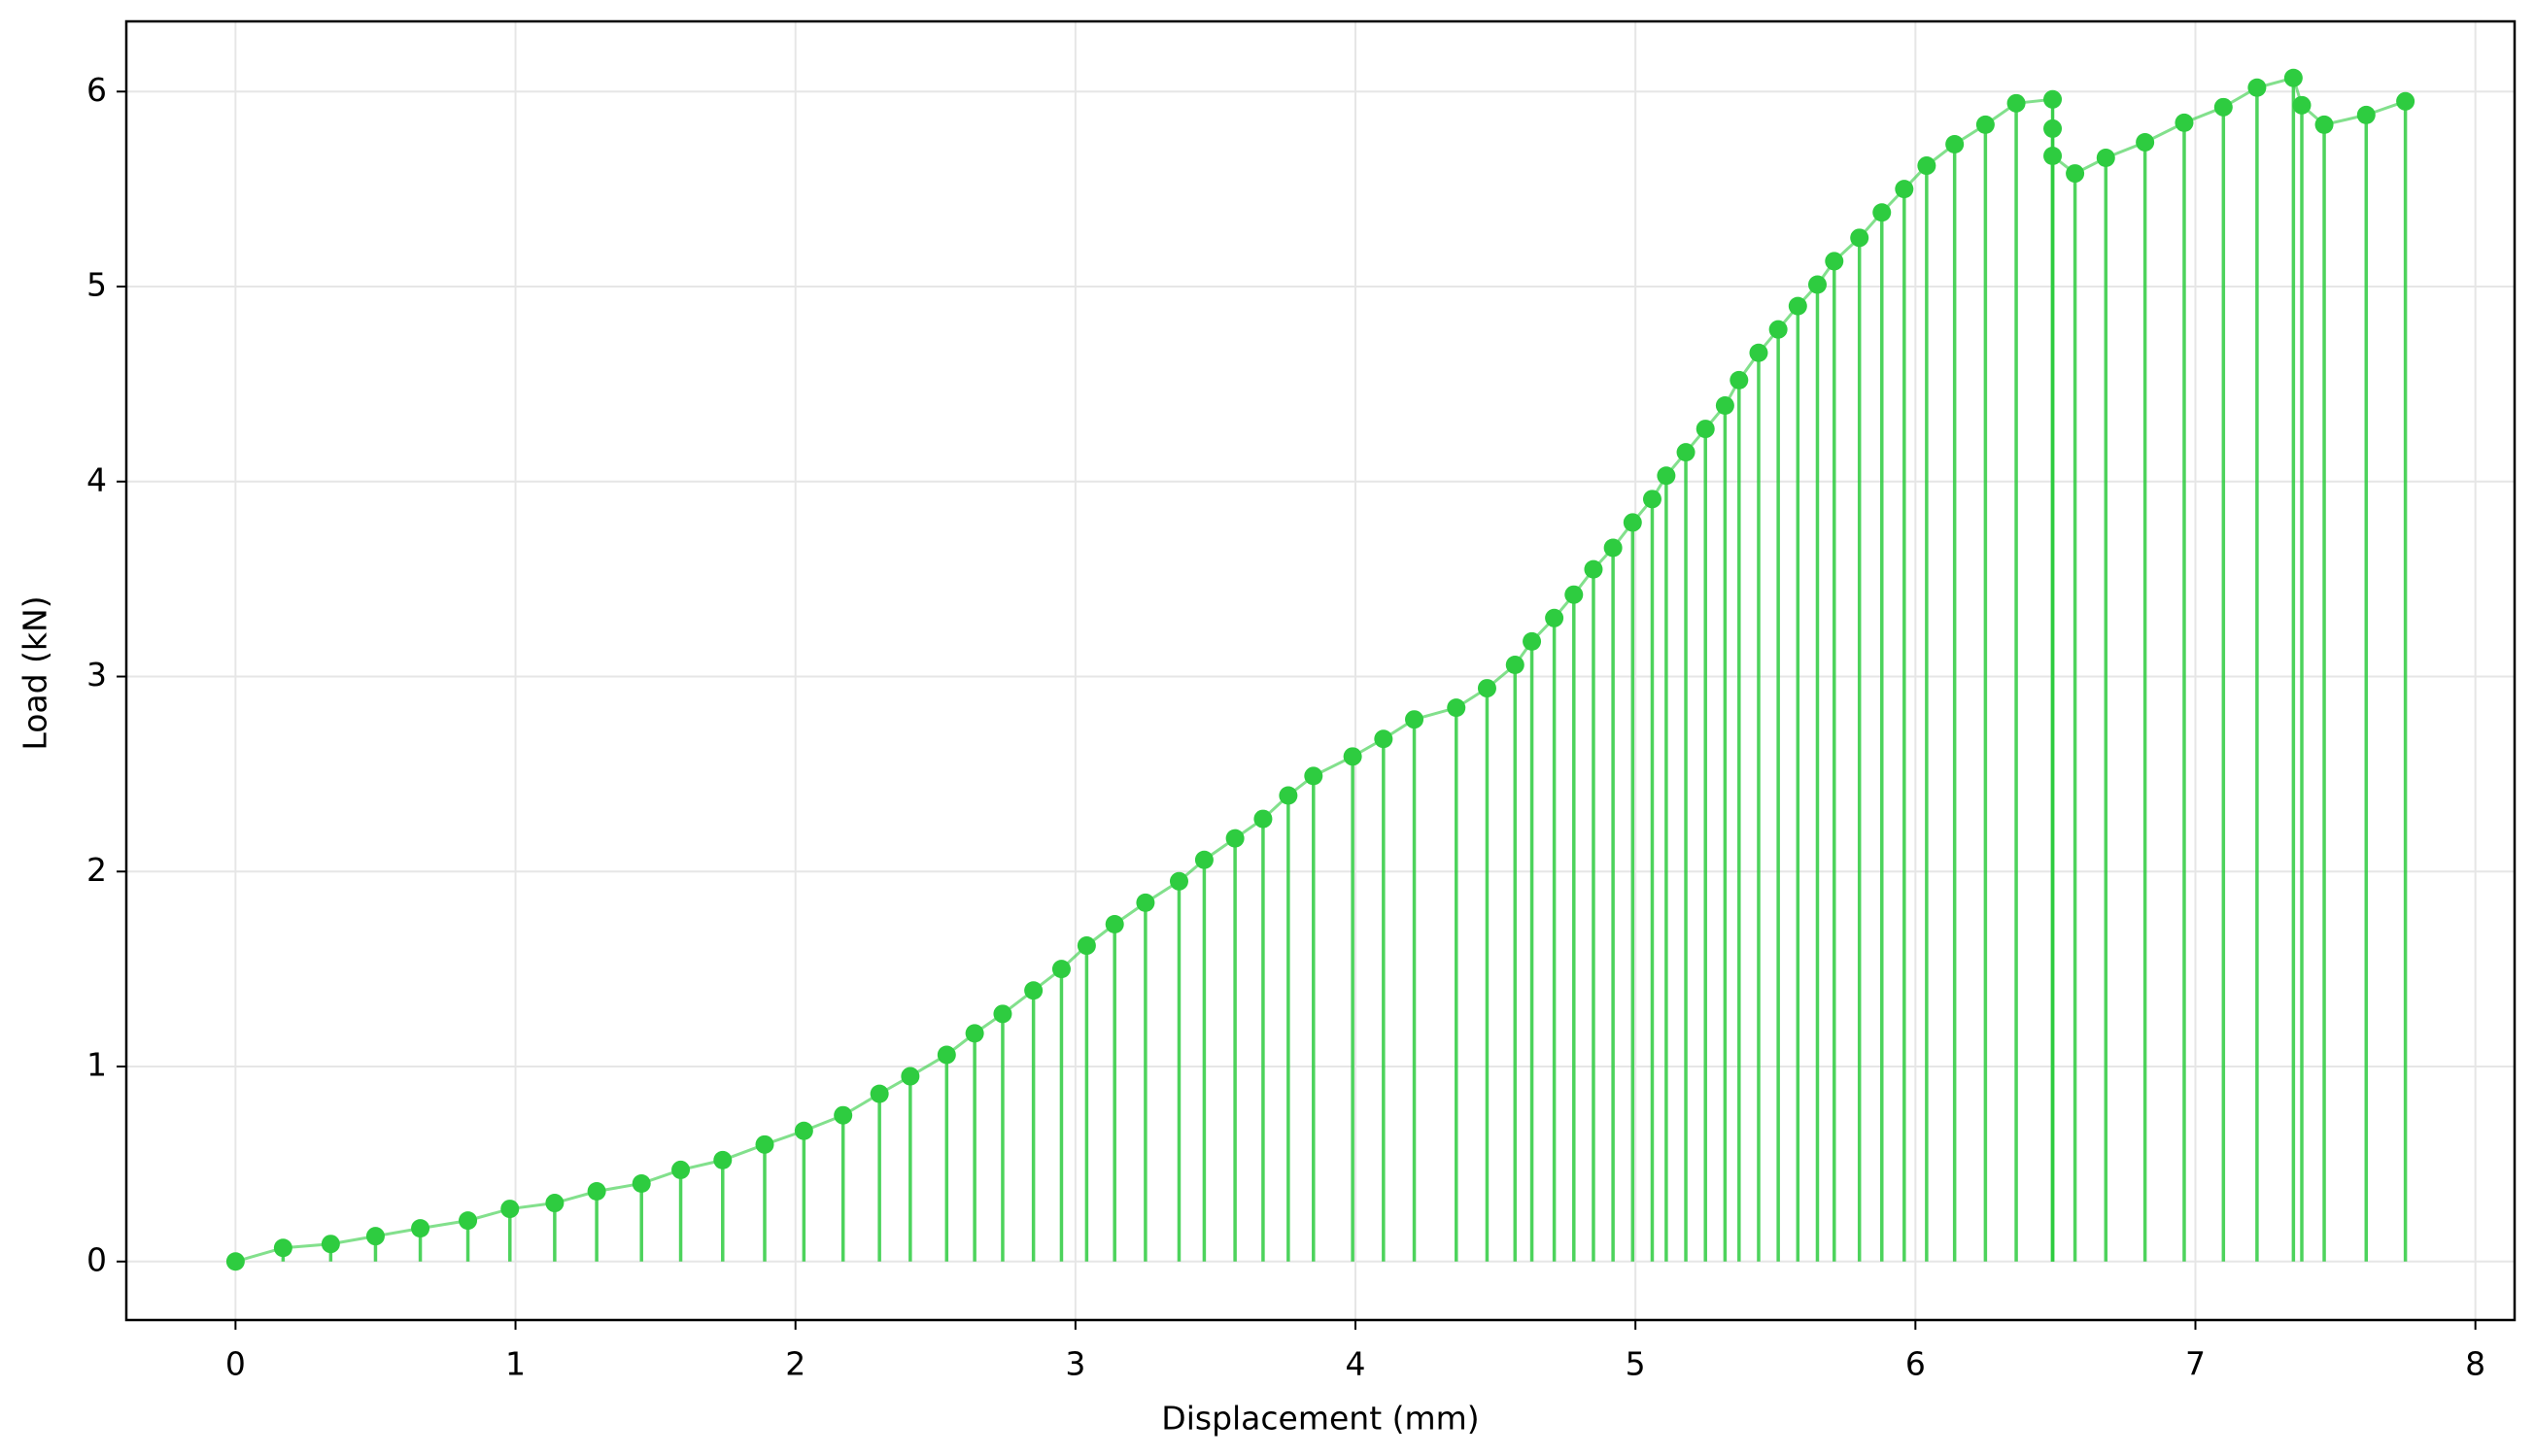 This screenshot has width=2535, height=1456. Describe the element at coordinates (97, 870) in the screenshot. I see `y-tick-label: 2` at that location.